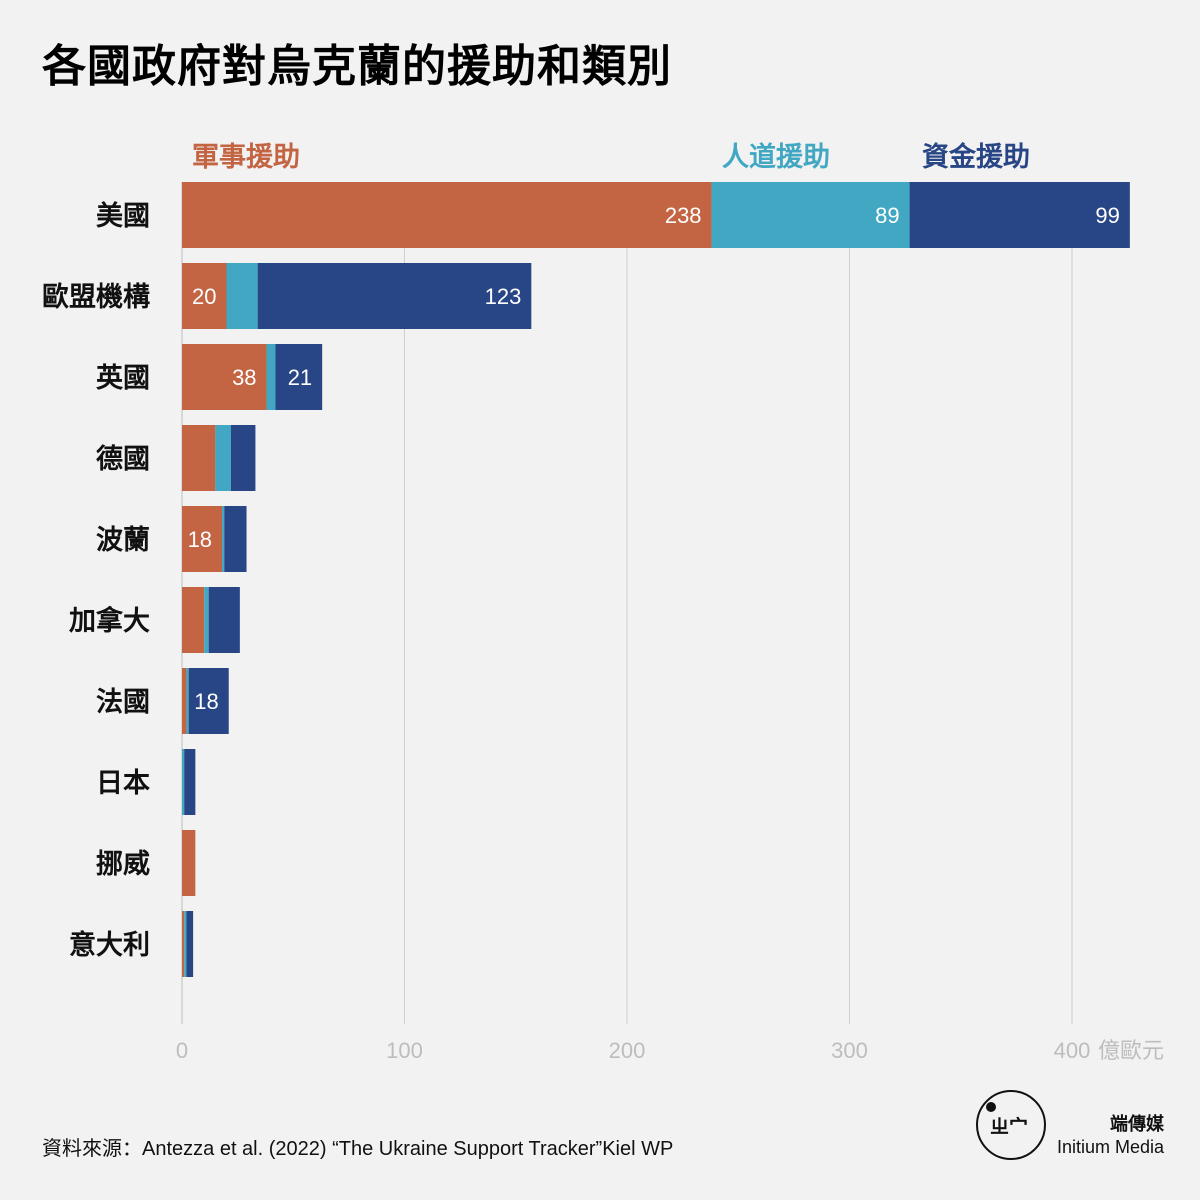 The height and width of the screenshot is (1200, 1200). I want to click on chart-title: 各國政府對烏克蘭的援助和類別, so click(357, 66).